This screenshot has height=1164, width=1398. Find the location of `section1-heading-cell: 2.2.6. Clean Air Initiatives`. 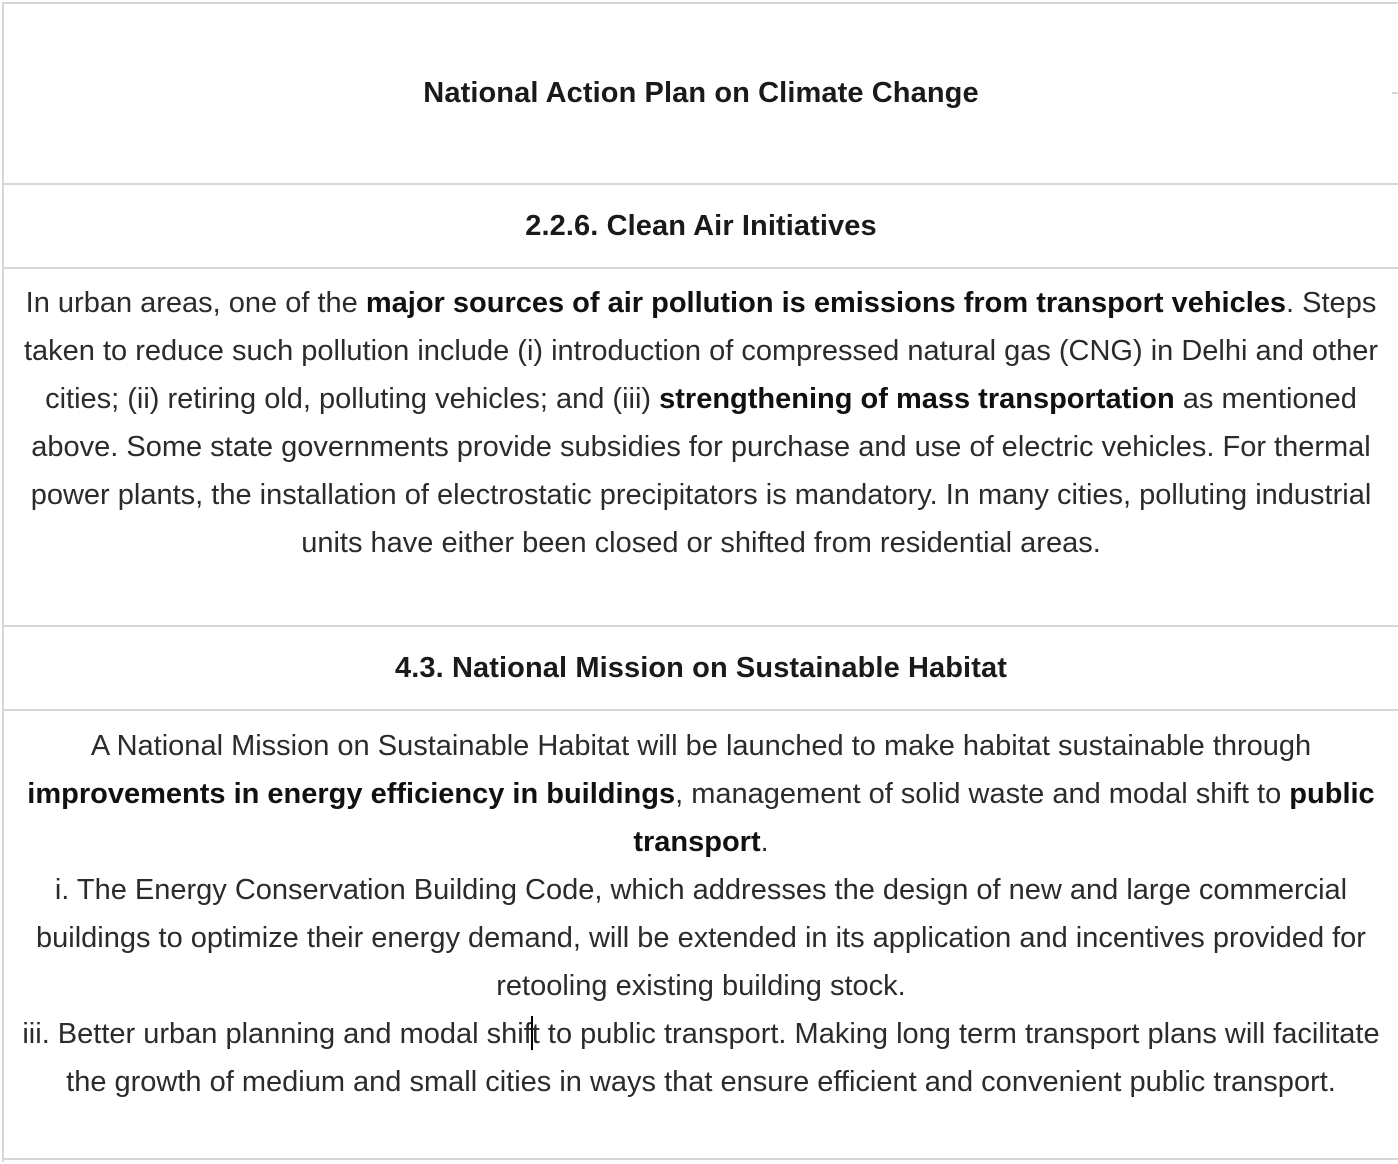

section1-heading-cell: 2.2.6. Clean Air Initiatives is located at coordinates (701, 225).